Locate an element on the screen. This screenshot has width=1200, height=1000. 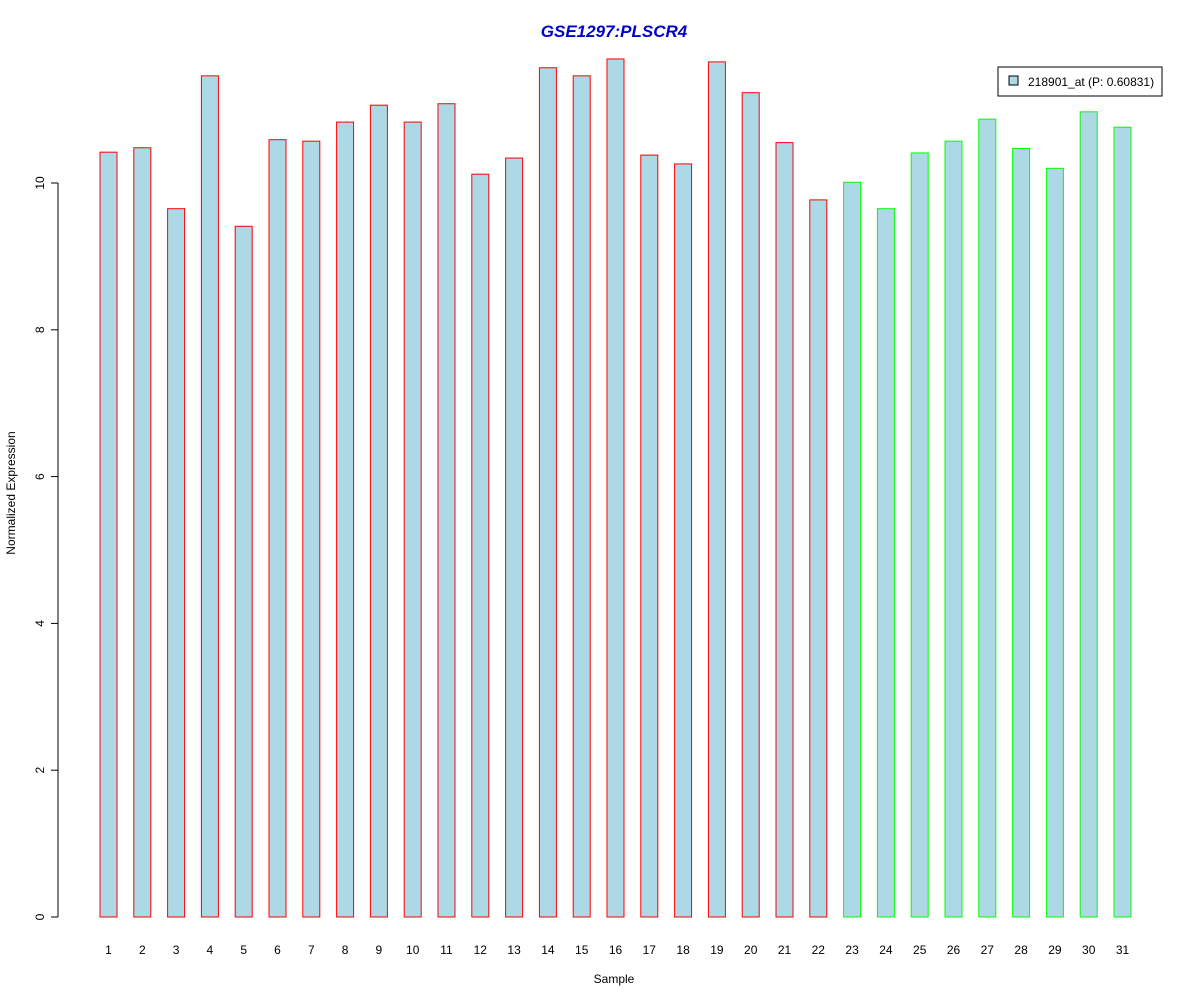
x-tick-label: 24 is located at coordinates (886, 950).